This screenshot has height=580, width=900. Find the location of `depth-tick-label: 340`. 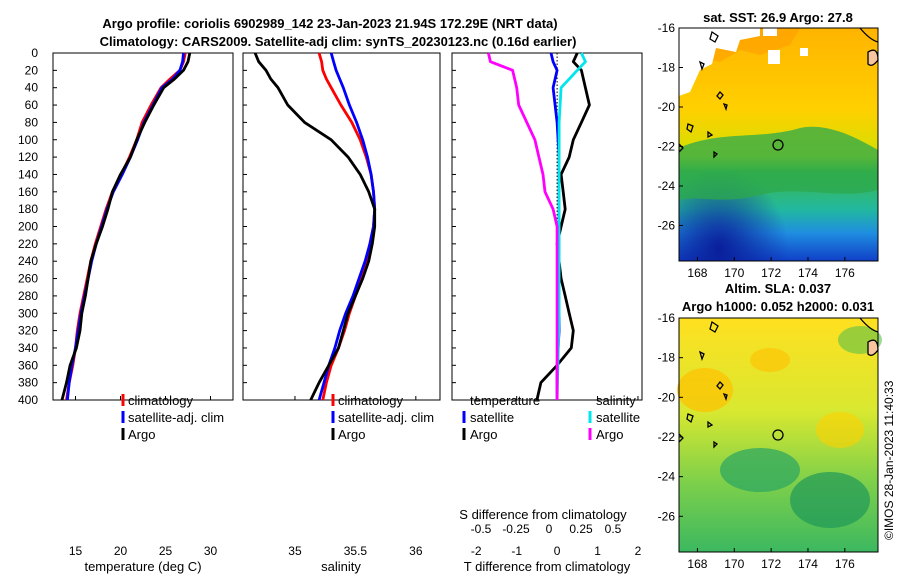

depth-tick-label: 340 is located at coordinates (28, 348).